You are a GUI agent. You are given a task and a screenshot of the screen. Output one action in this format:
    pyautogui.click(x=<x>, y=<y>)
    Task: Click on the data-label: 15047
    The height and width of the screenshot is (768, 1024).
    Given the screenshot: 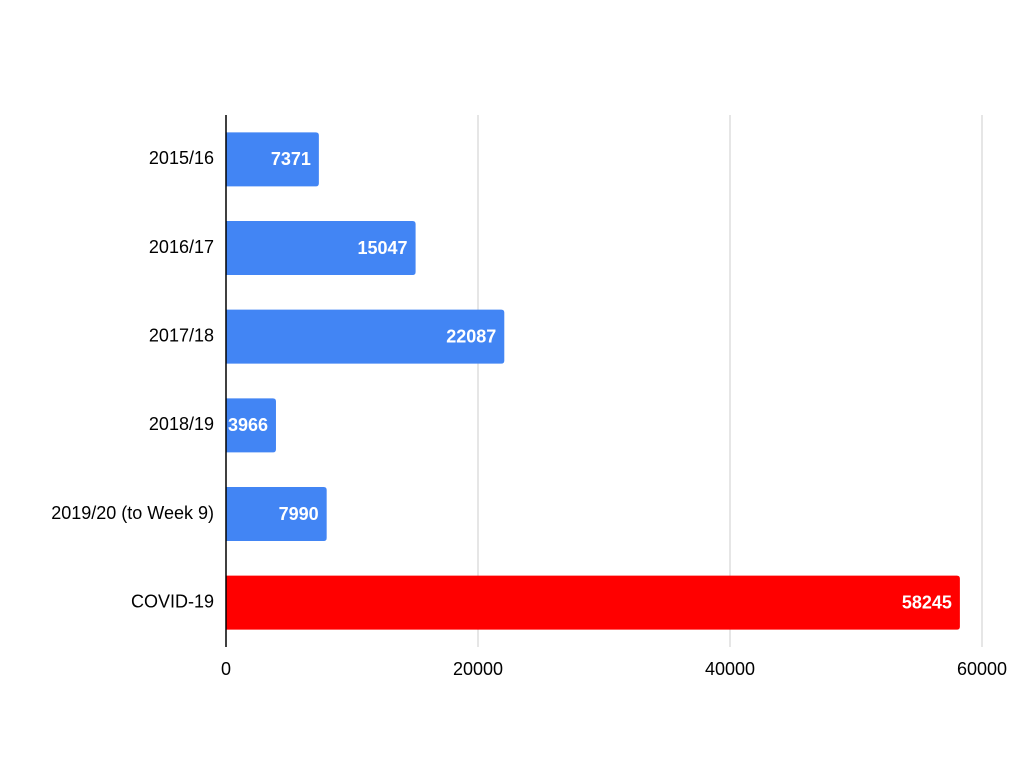 What is the action you would take?
    pyautogui.click(x=383, y=248)
    